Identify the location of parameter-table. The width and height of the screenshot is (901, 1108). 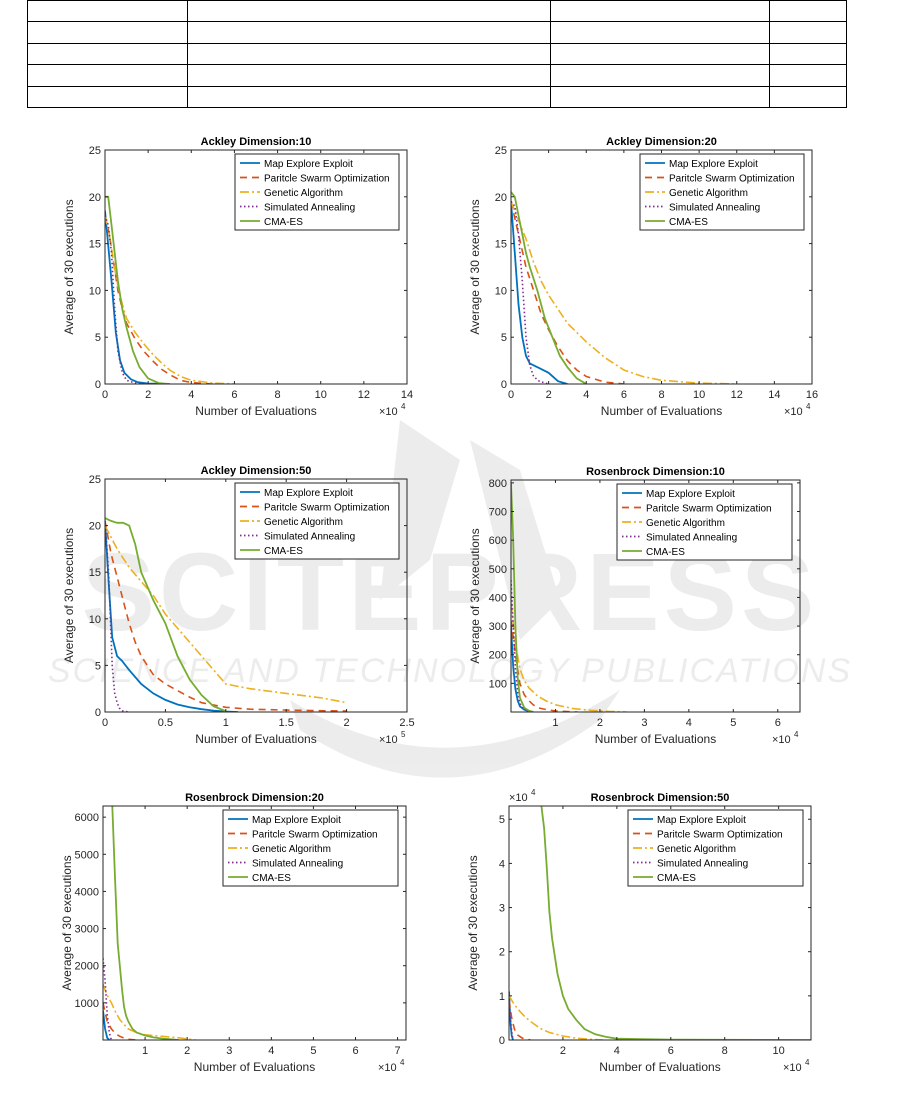
(436, 54).